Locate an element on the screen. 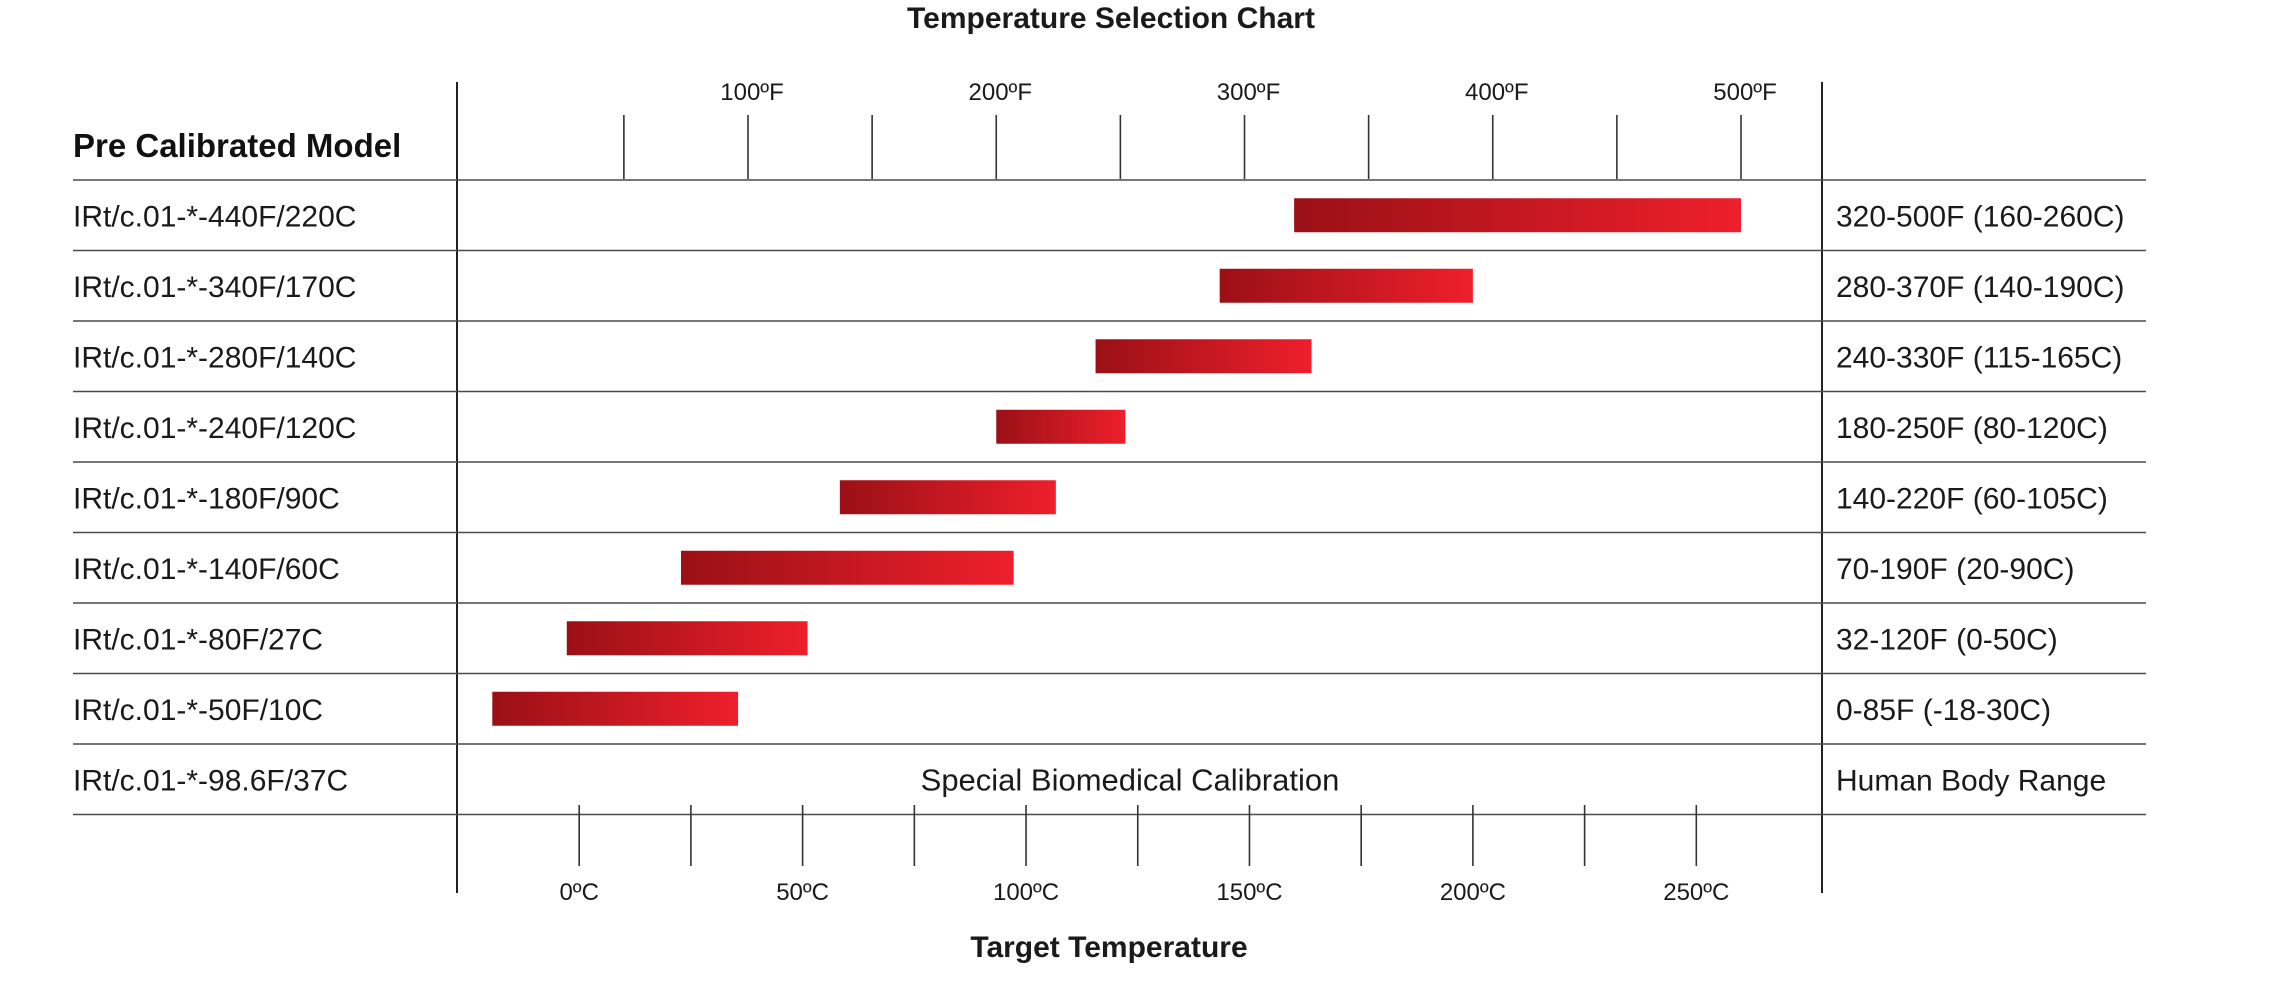  bottom-tick-label-1: 50ºC is located at coordinates (802, 892).